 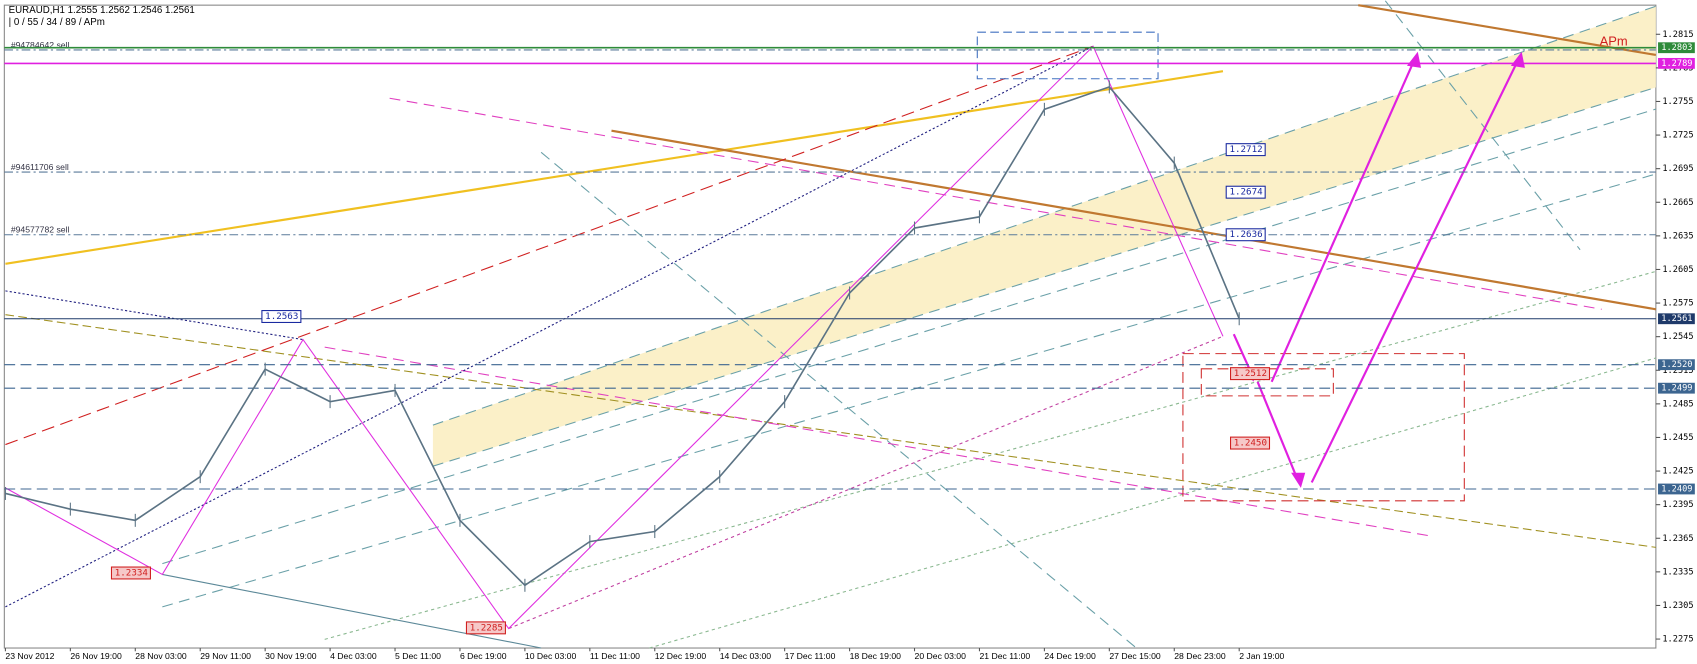 I want to click on target-box, so click(x=1323, y=427).